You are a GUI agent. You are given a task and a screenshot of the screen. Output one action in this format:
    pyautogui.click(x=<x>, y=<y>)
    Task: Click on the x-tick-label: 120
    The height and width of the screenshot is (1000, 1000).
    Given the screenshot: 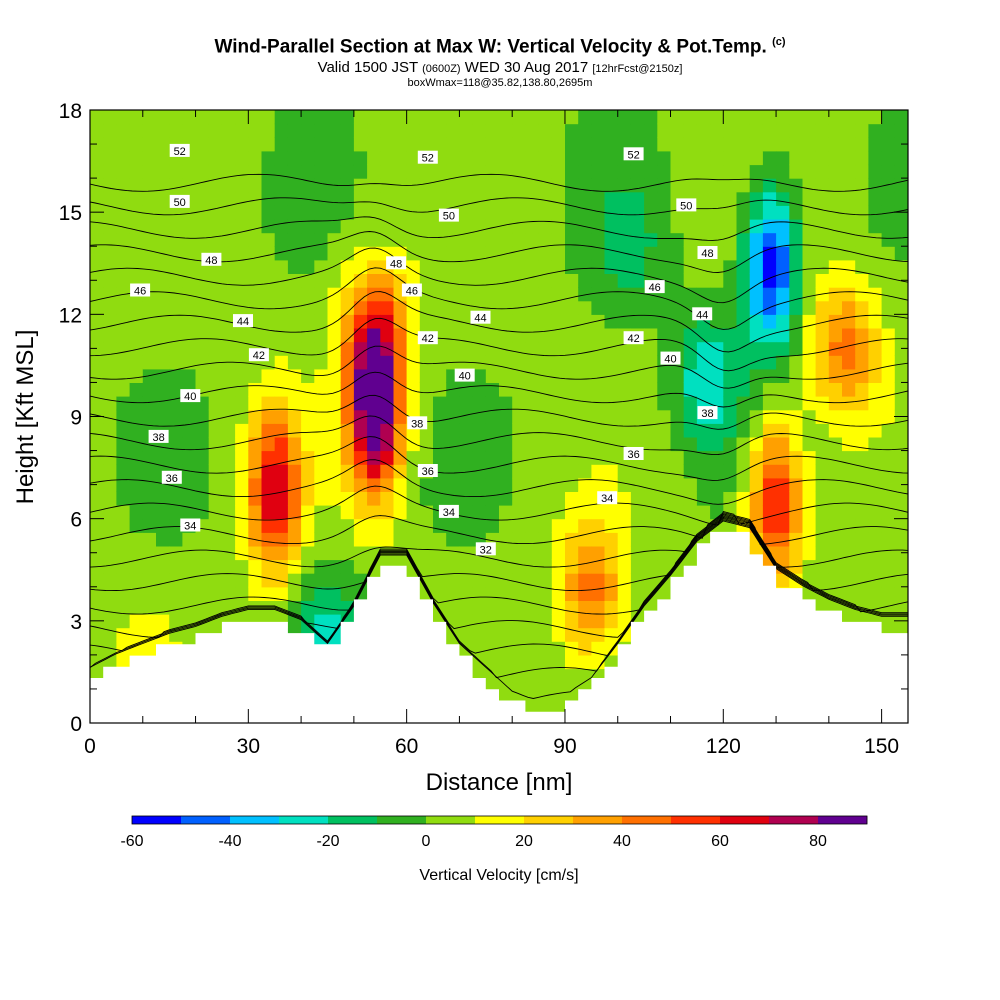 What is the action you would take?
    pyautogui.click(x=723, y=746)
    